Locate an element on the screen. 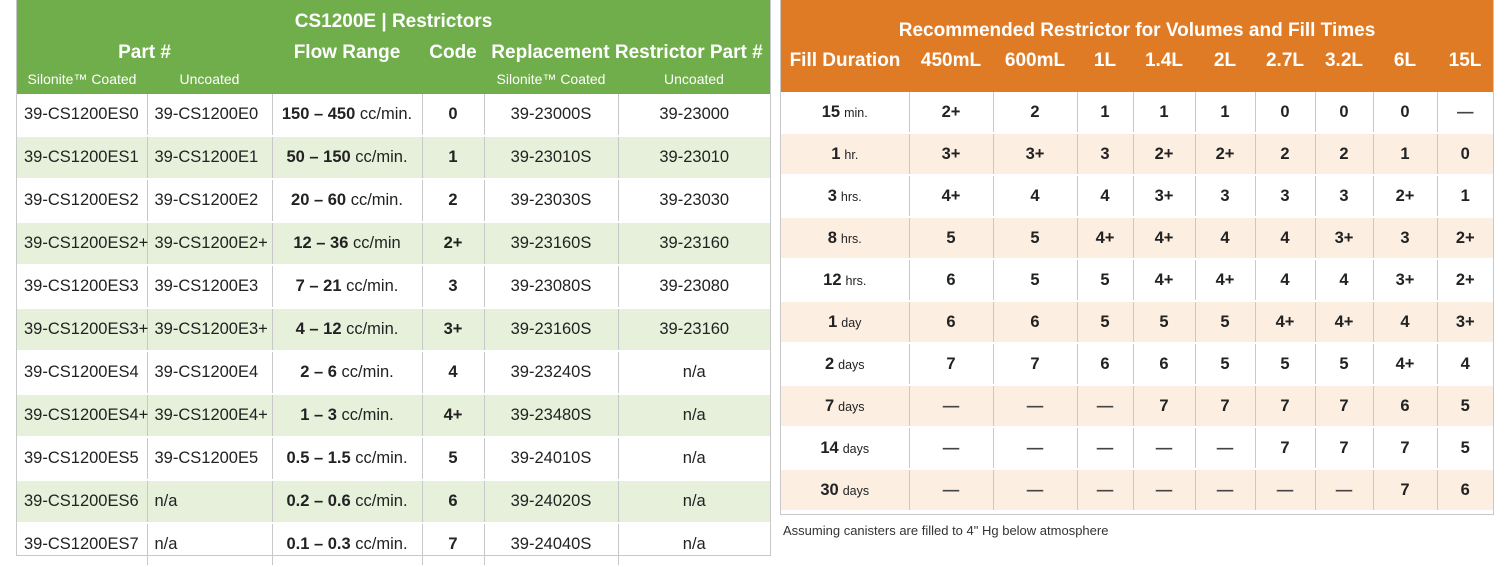  duration-number: 1 is located at coordinates (833, 321).